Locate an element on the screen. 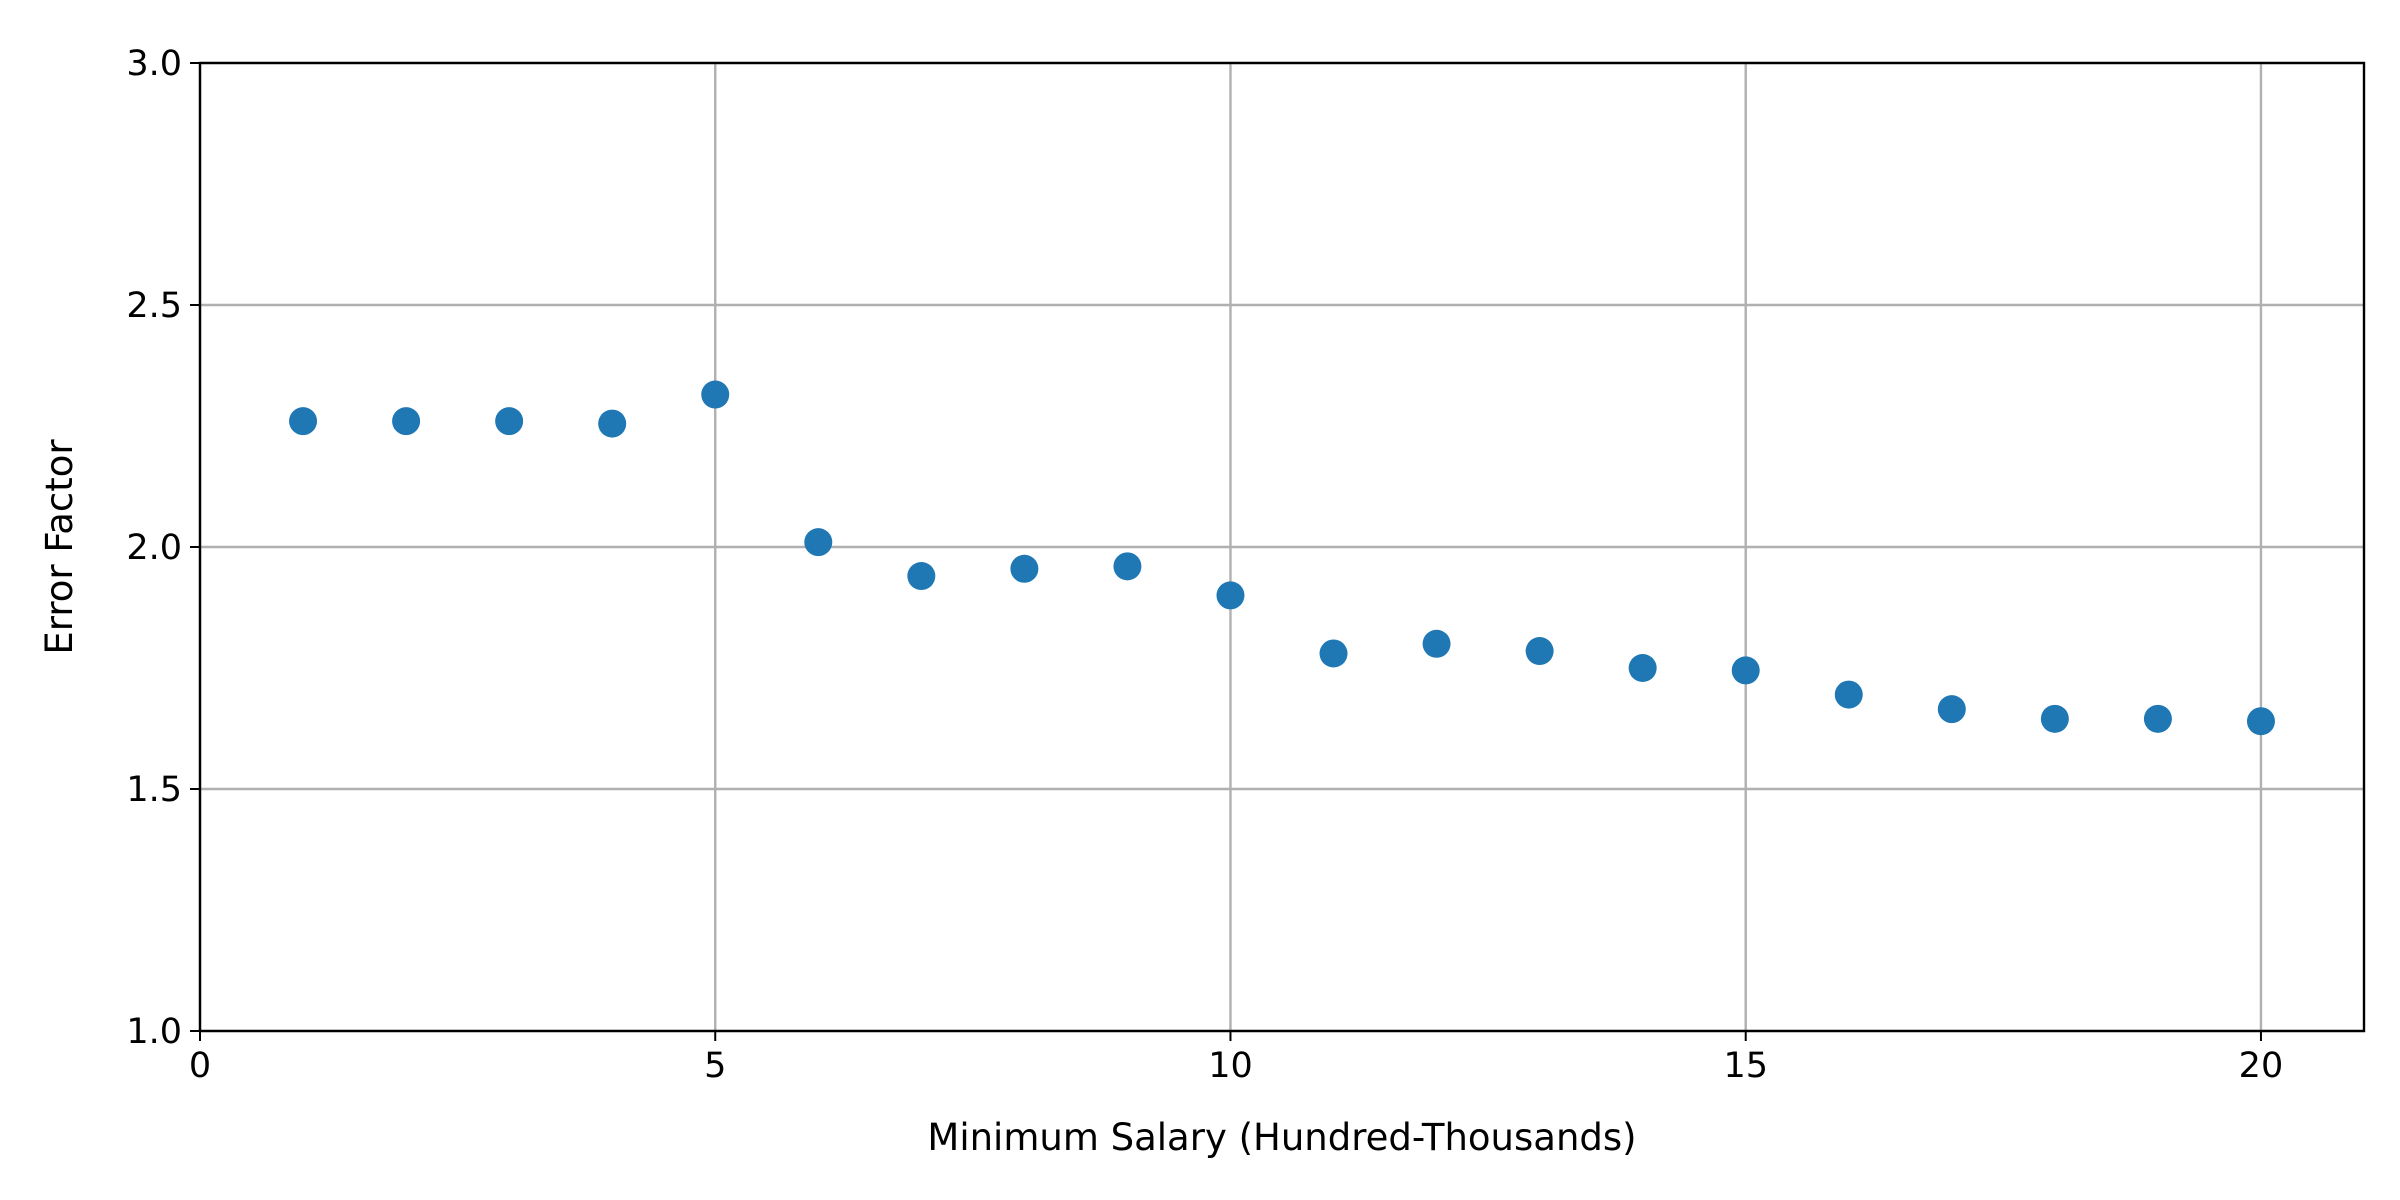  x-tick-label: 5 is located at coordinates (715, 1066).